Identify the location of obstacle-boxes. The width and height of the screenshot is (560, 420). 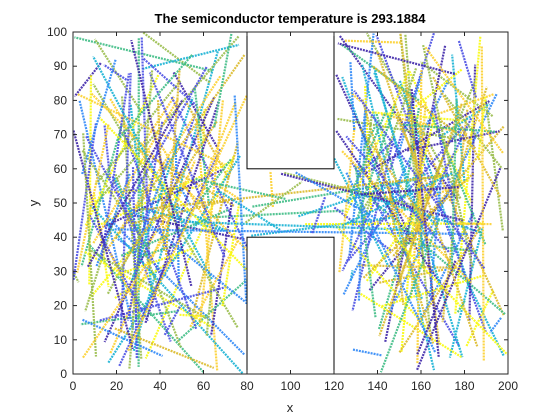
(290, 203).